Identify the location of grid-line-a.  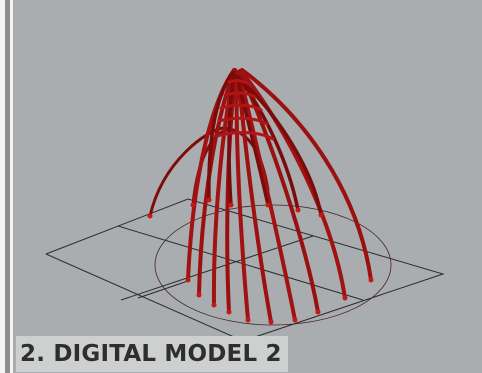
(240, 263).